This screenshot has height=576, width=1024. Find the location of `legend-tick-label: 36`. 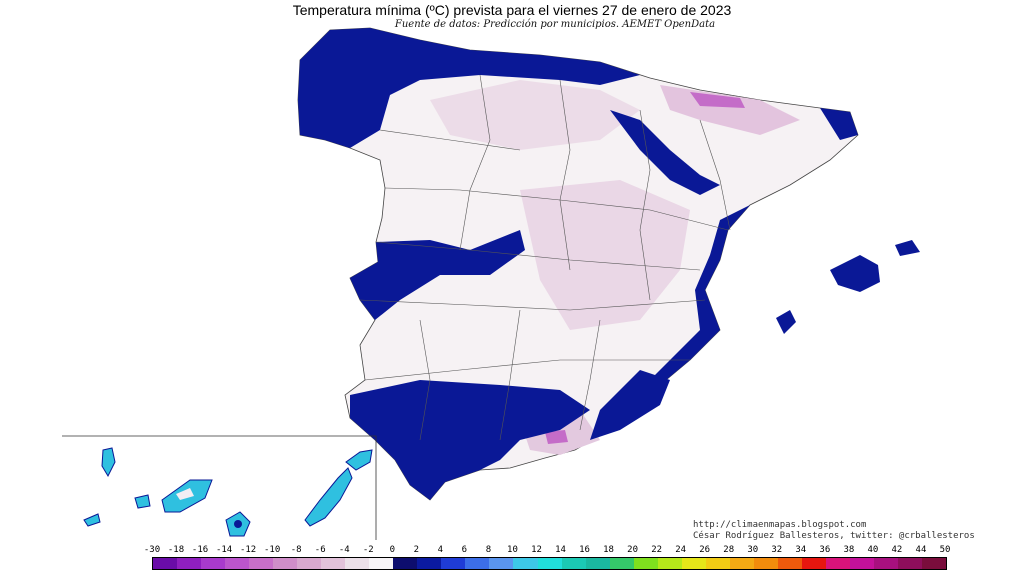

legend-tick-label: 36 is located at coordinates (825, 550).